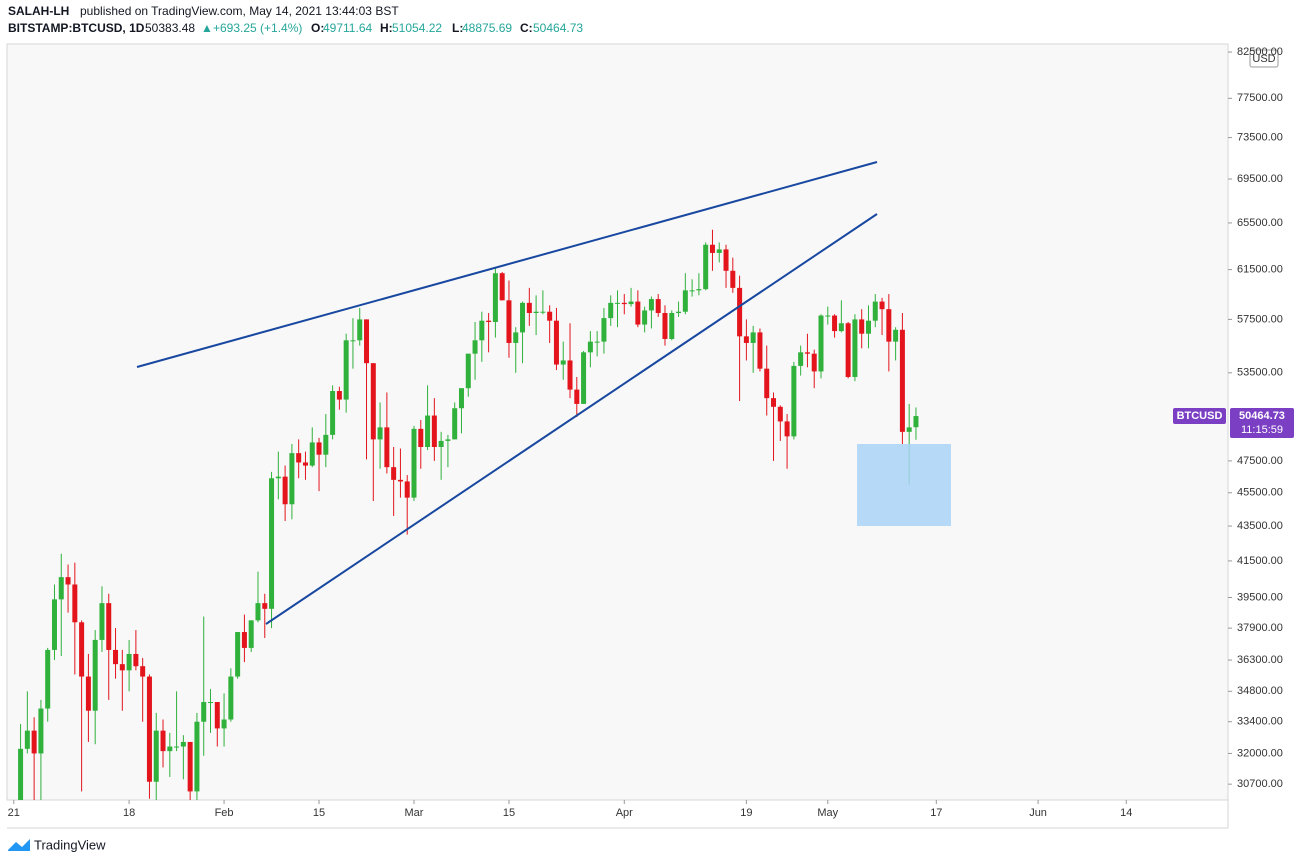 The height and width of the screenshot is (864, 1305). What do you see at coordinates (1260, 526) in the screenshot?
I see `y-tick-label: 43500.00` at bounding box center [1260, 526].